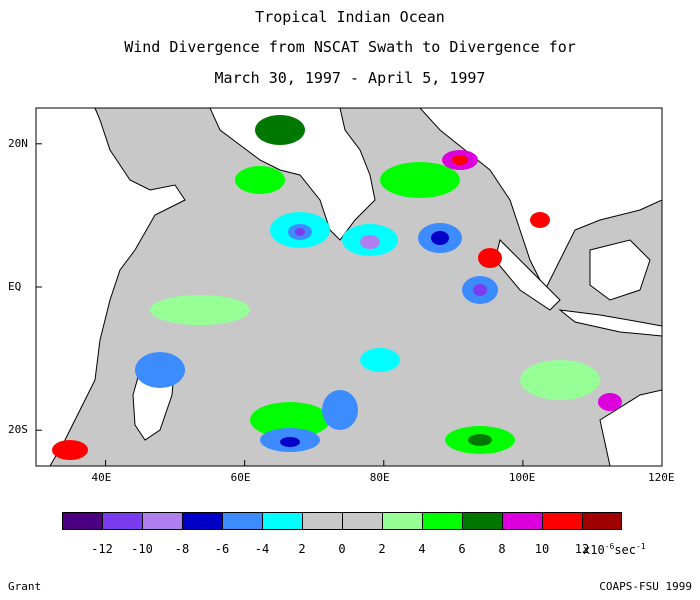 The height and width of the screenshot is (600, 700). What do you see at coordinates (582, 549) in the screenshot?
I see `colorbar-label: 12` at bounding box center [582, 549].